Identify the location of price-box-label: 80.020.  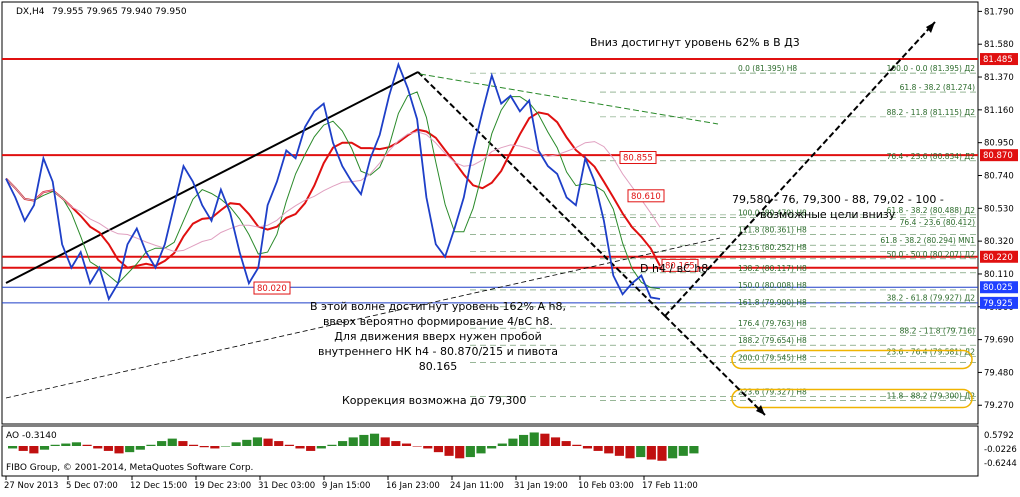
(272, 289).